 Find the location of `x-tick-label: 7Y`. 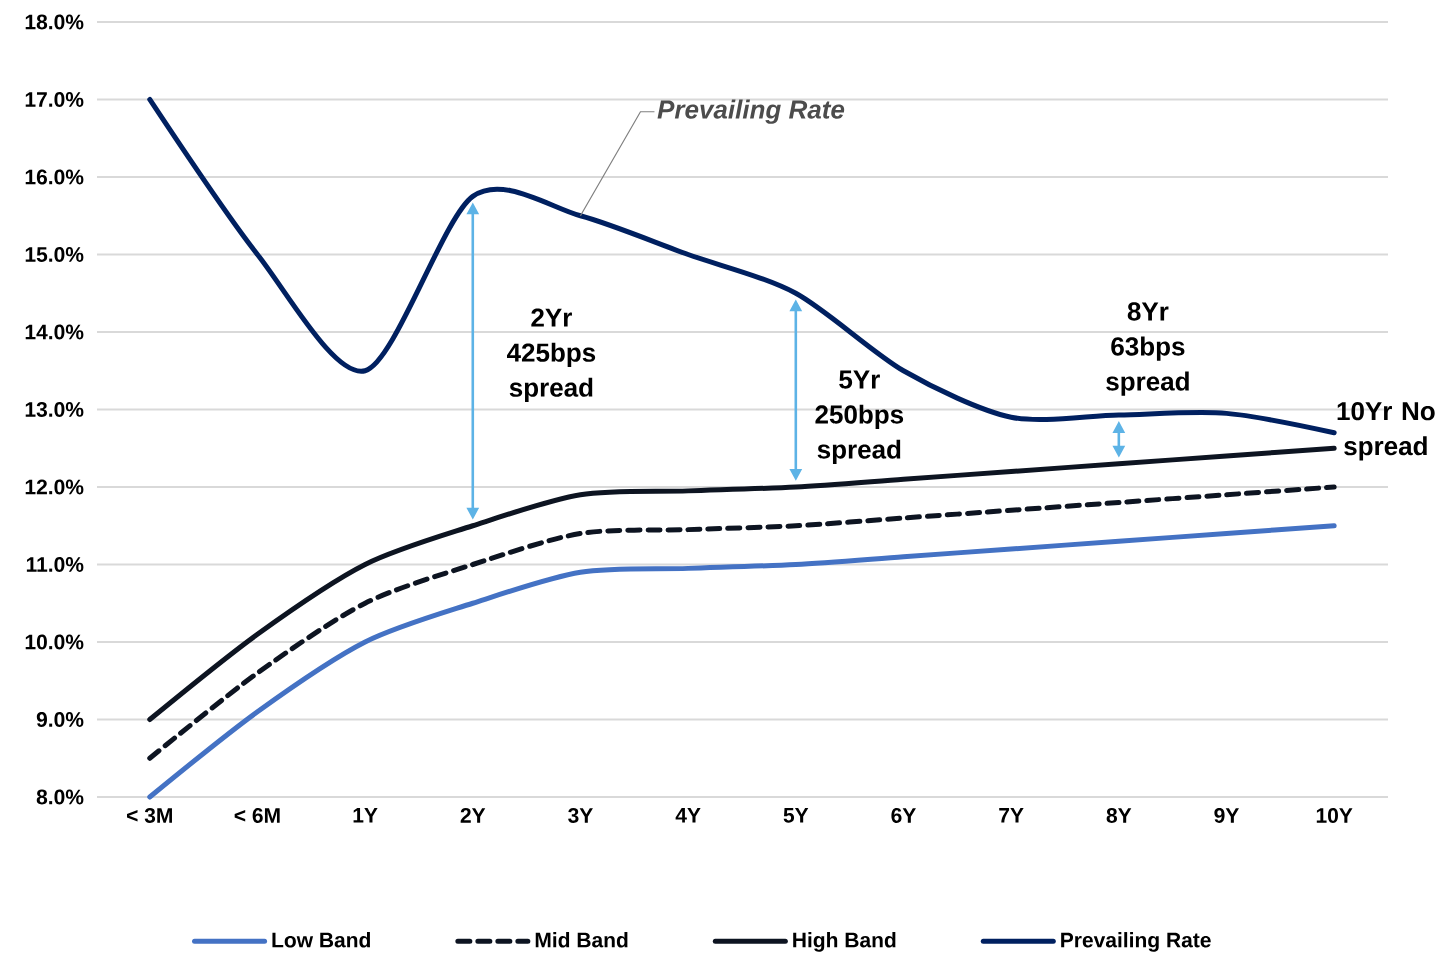

x-tick-label: 7Y is located at coordinates (1011, 815).